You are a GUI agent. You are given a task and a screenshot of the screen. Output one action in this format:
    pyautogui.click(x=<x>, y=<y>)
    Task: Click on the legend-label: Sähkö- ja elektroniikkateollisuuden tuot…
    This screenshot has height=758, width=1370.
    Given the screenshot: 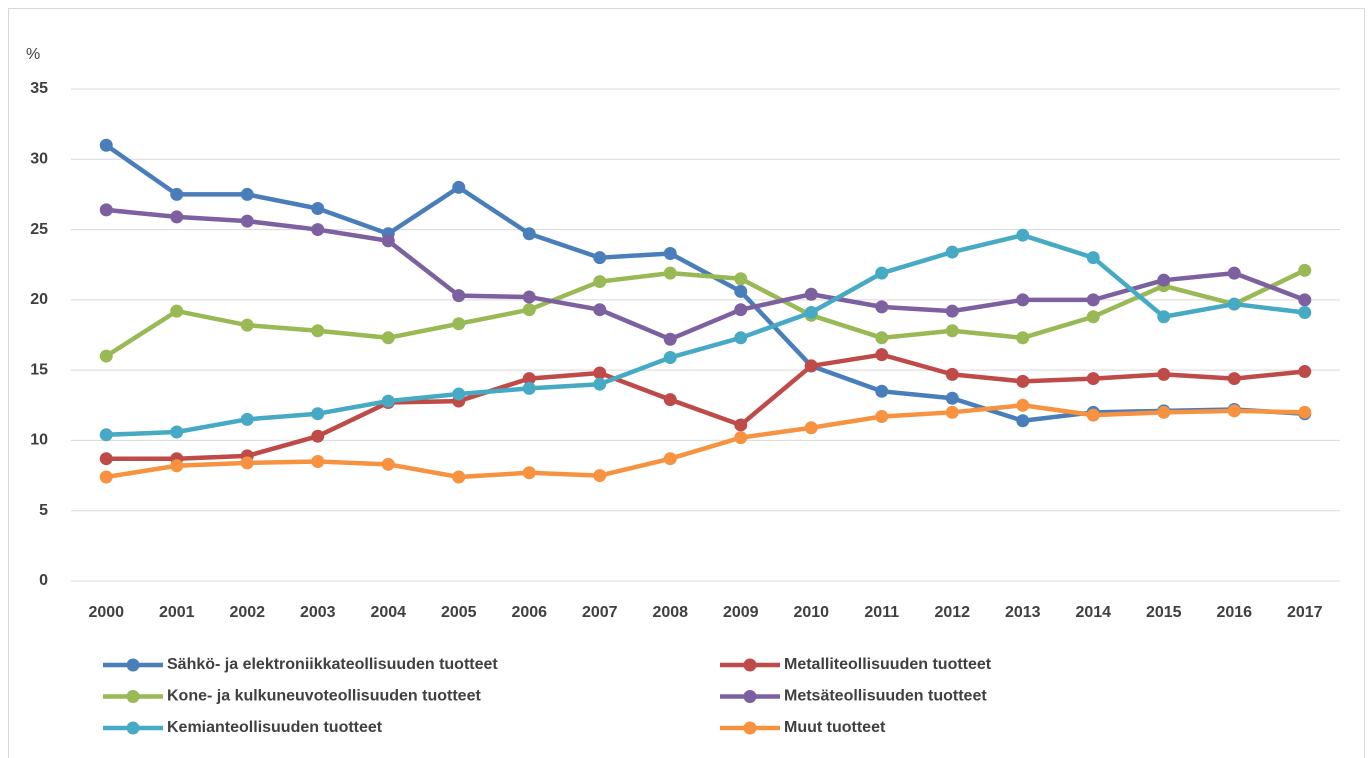 What is the action you would take?
    pyautogui.click(x=332, y=664)
    